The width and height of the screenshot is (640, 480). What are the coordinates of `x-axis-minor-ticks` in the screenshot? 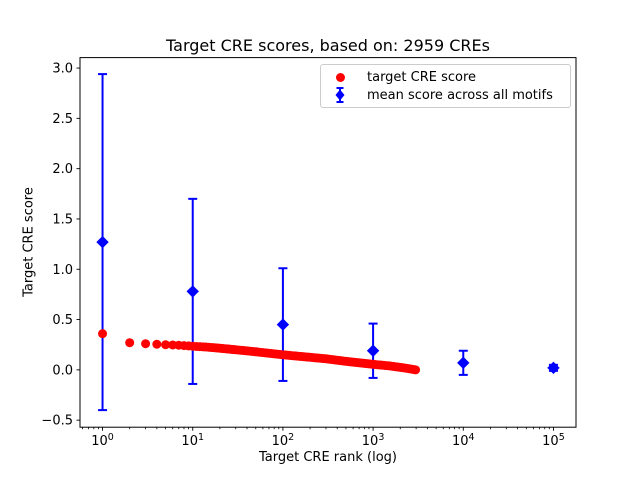 It's located at (316, 428).